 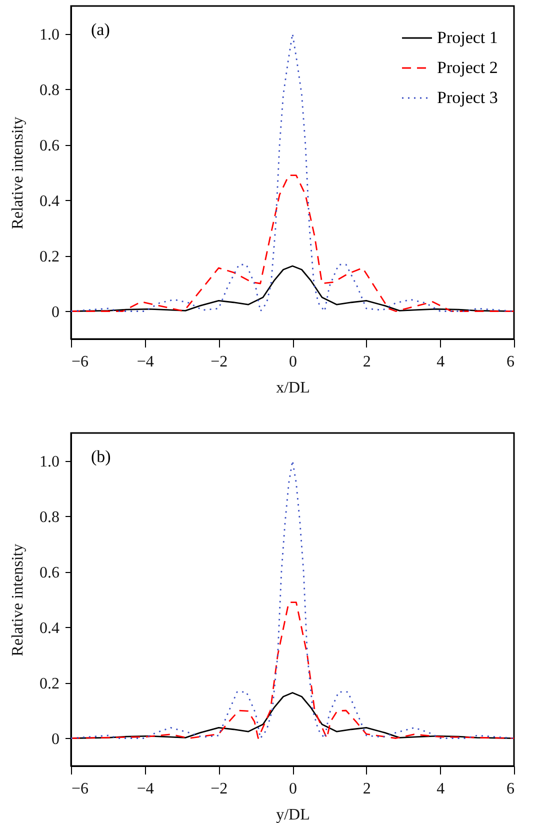 What do you see at coordinates (467, 97) in the screenshot?
I see `legend-label: Project 3` at bounding box center [467, 97].